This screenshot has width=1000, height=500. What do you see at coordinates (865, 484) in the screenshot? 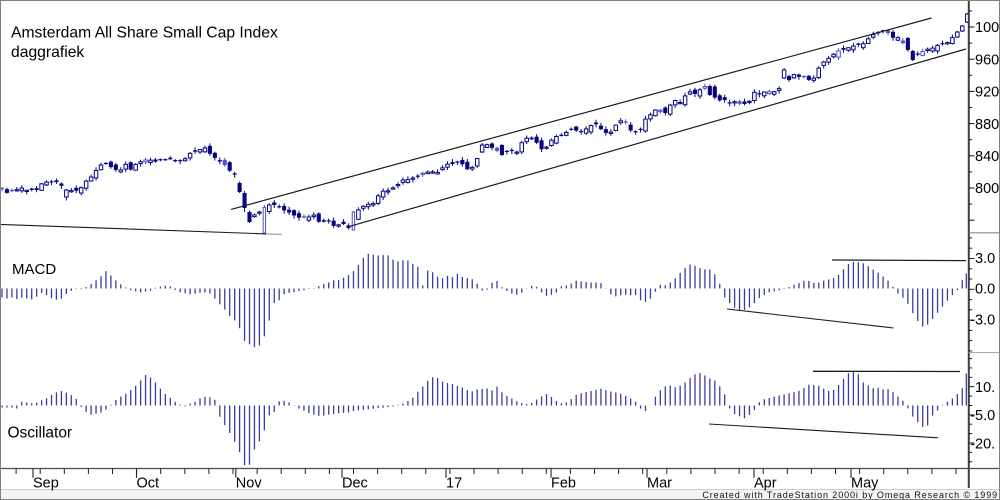
I see `svg-text: May` at bounding box center [865, 484].